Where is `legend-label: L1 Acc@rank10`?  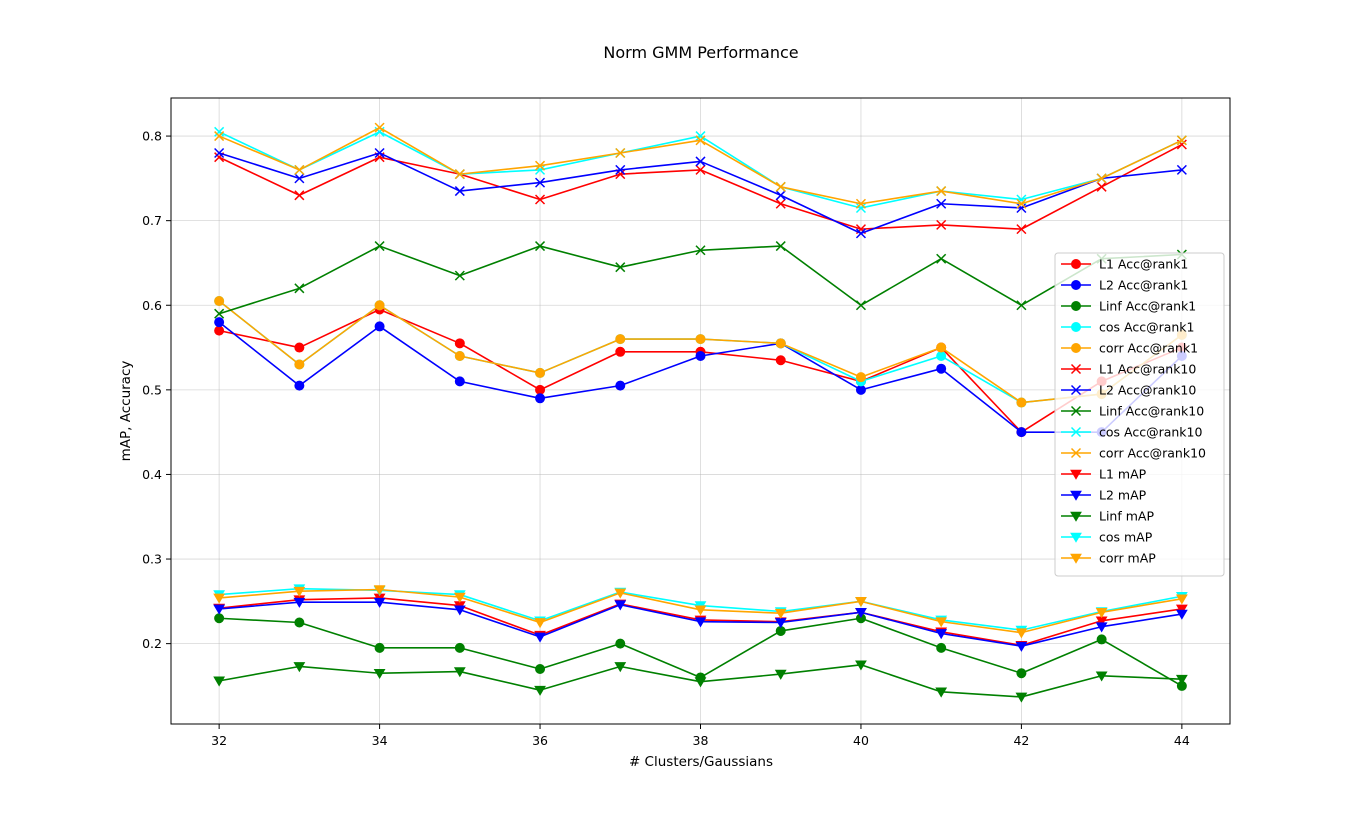
legend-label: L1 Acc@rank10 is located at coordinates (1147, 369).